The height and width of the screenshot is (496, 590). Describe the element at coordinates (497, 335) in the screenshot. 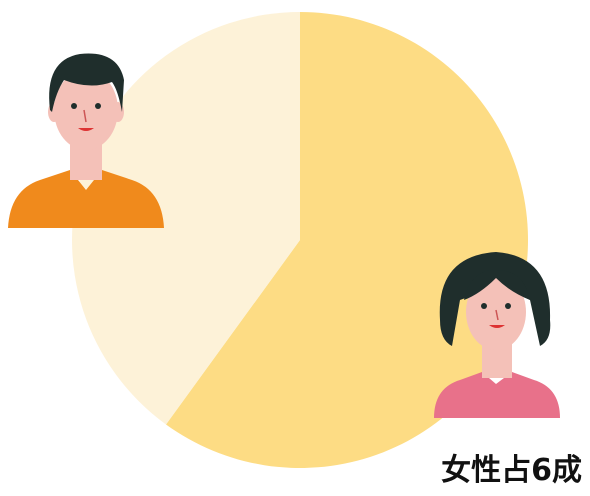

I see `woman-figure` at that location.